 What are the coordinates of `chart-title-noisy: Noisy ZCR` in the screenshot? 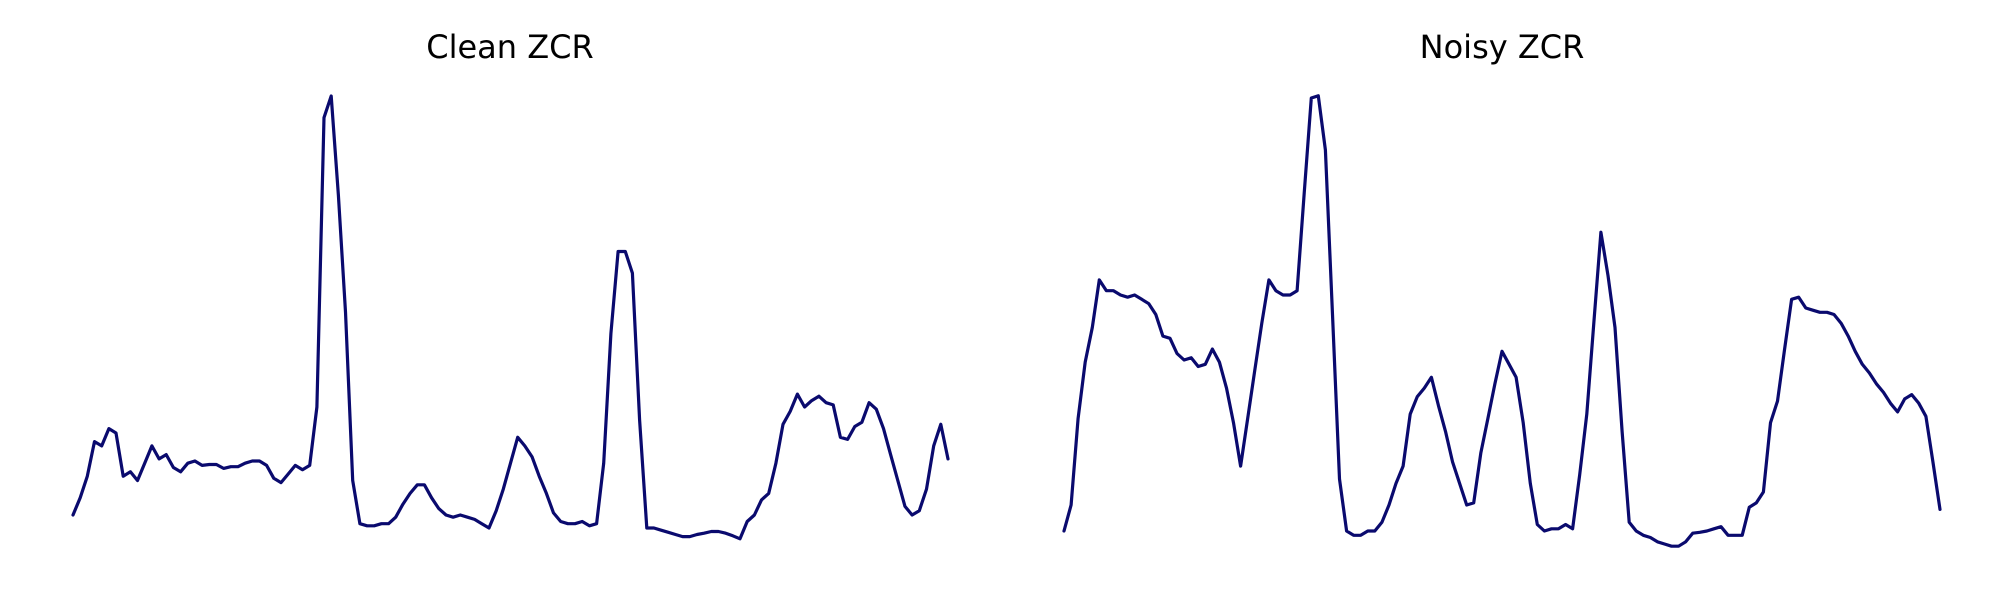 It's located at (1502, 47).